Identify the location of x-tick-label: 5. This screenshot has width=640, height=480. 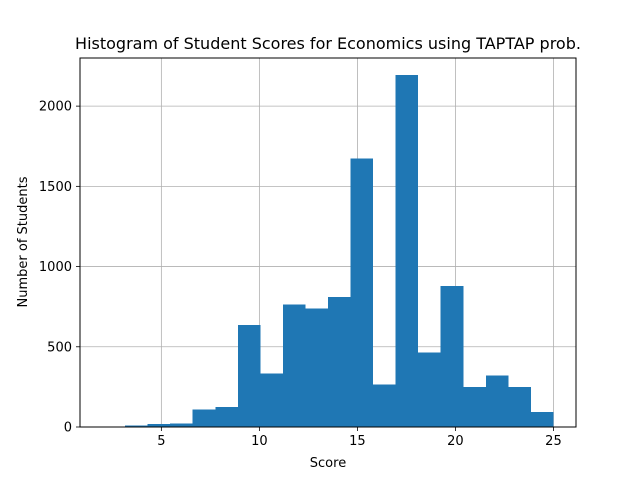
(161, 441).